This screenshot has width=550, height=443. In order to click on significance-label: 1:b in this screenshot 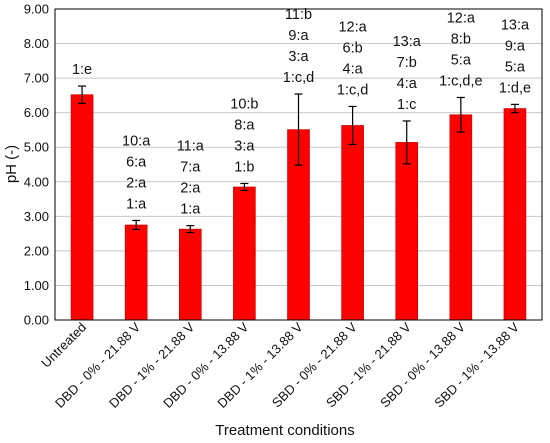, I will do `click(244, 168)`.